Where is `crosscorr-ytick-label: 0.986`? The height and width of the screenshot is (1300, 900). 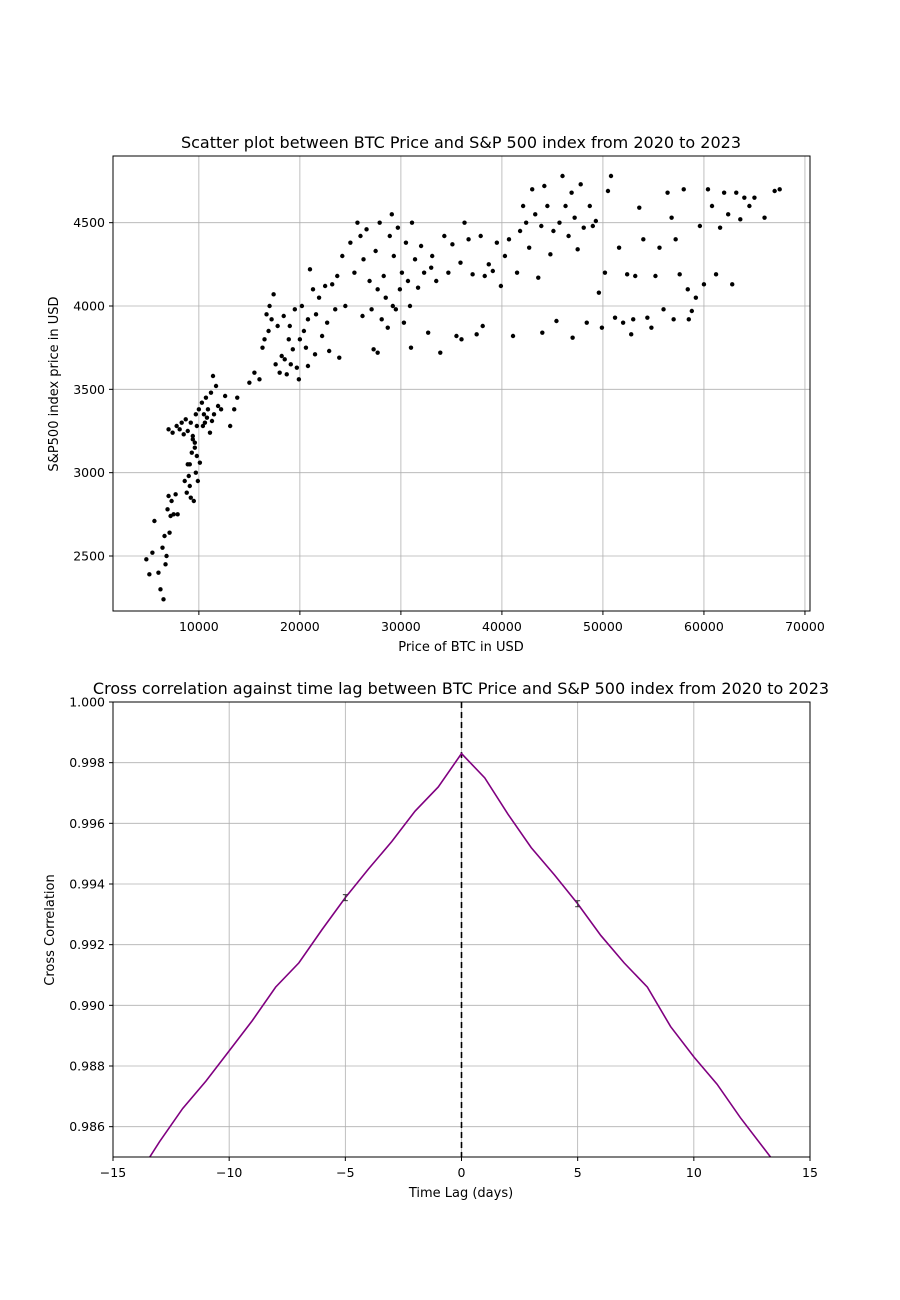
crosscorr-ytick-label: 0.986 is located at coordinates (87, 1126).